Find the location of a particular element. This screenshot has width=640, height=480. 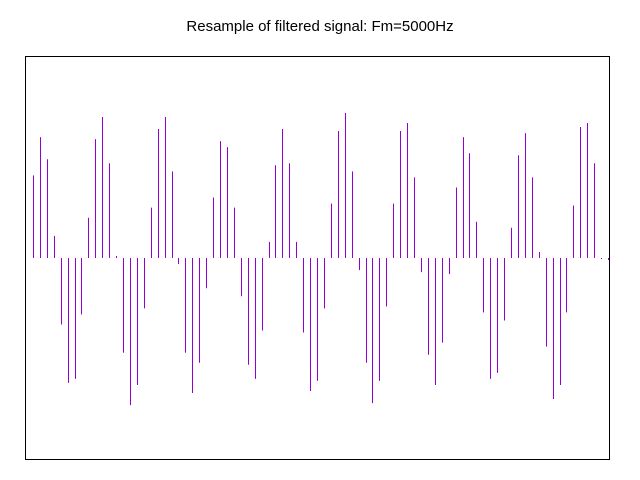

chart-title: Resample of filtered signal: Fm=5000Hz is located at coordinates (320, 26).